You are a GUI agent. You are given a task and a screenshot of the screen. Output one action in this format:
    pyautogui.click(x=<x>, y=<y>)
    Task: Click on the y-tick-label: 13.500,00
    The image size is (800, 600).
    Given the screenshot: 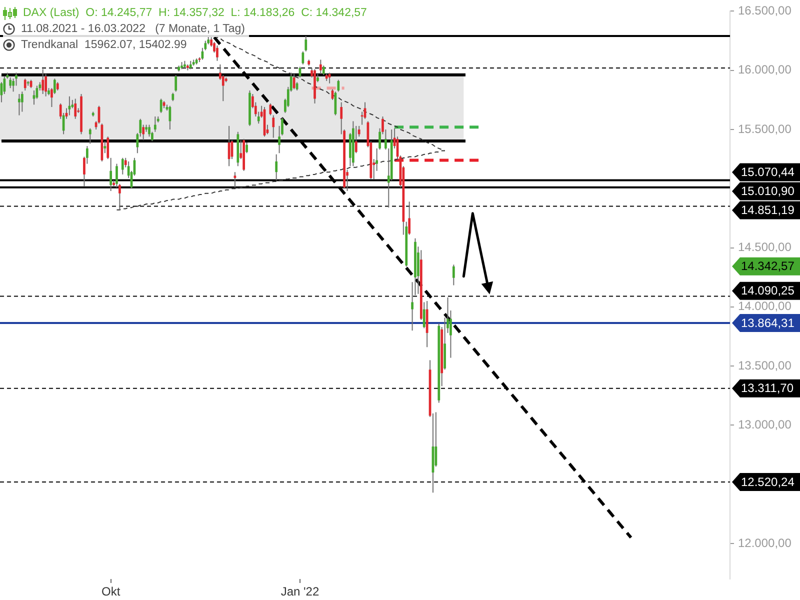 What is the action you would take?
    pyautogui.click(x=765, y=365)
    